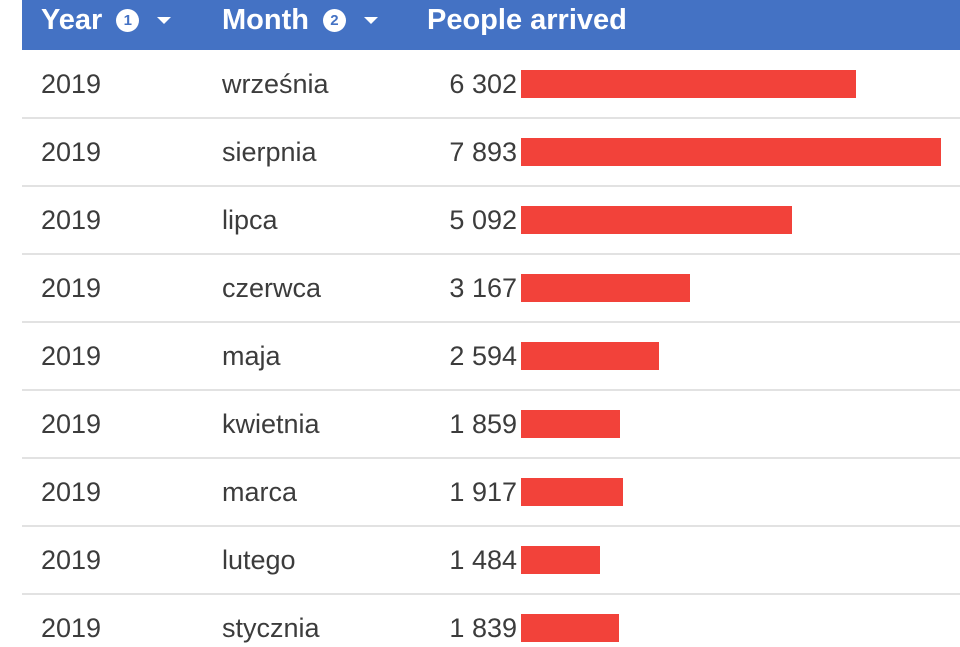 This screenshot has height=647, width=960. Describe the element at coordinates (250, 220) in the screenshot. I see `month-cell: lipca` at that location.